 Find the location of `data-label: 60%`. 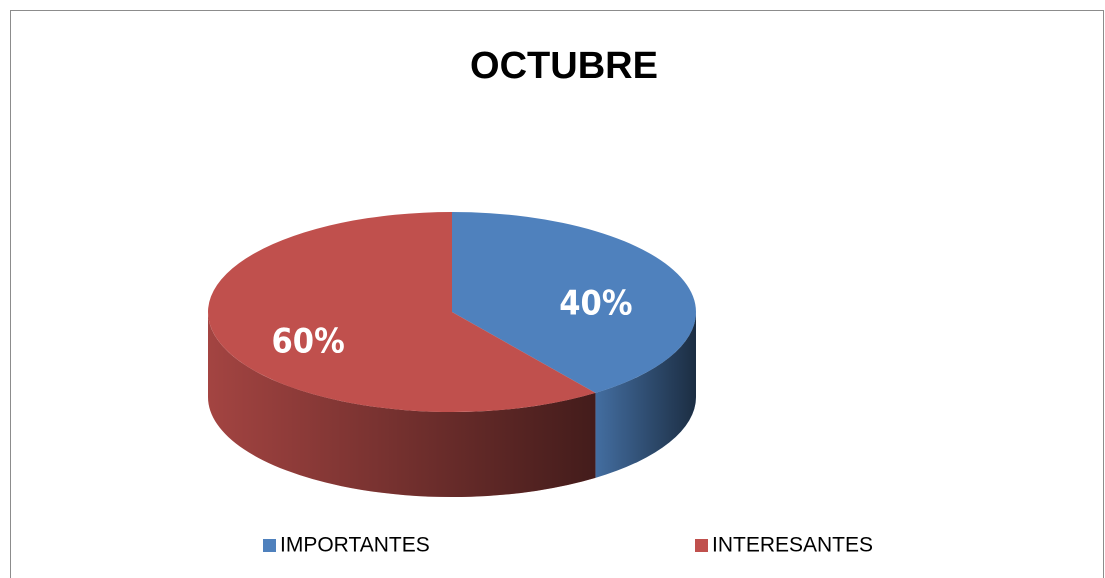

data-label: 60% is located at coordinates (308, 342).